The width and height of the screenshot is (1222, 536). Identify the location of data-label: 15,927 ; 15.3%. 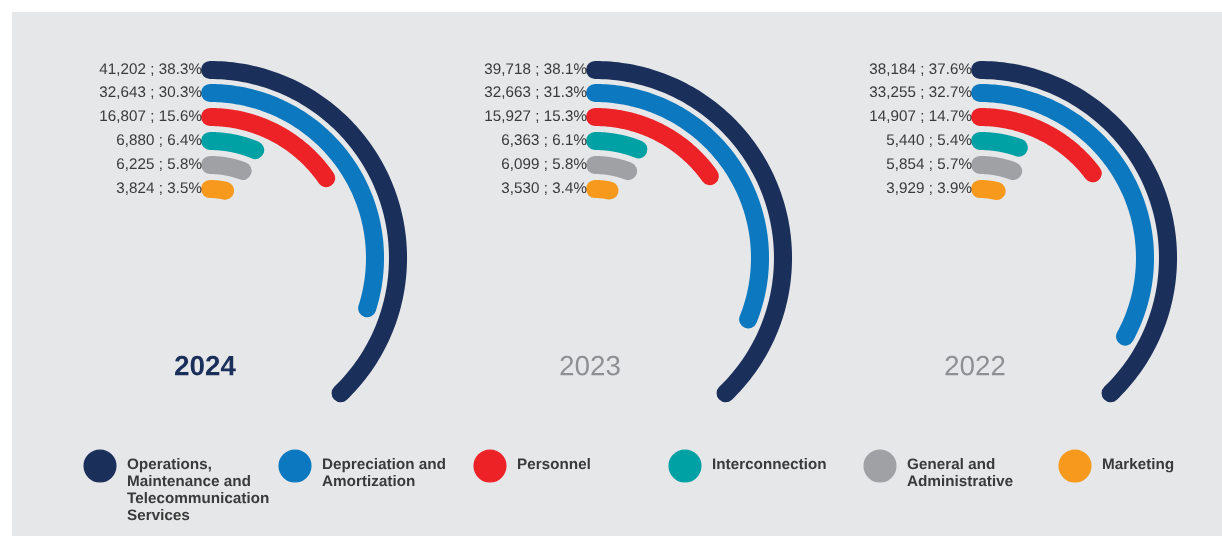
(536, 116).